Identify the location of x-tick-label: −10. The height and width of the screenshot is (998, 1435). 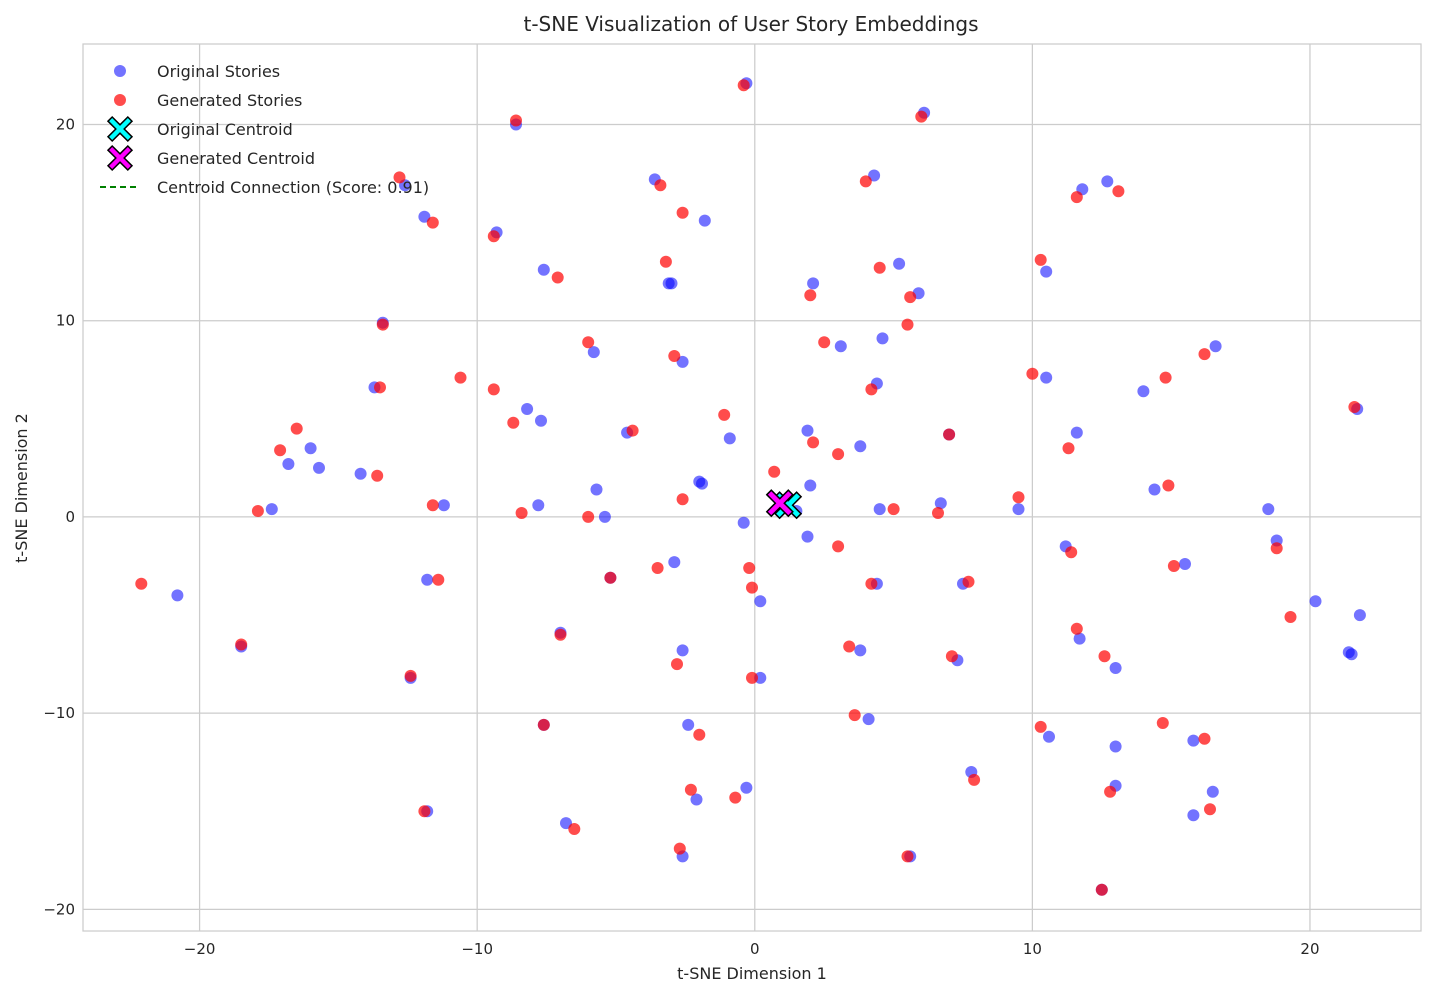
(477, 949).